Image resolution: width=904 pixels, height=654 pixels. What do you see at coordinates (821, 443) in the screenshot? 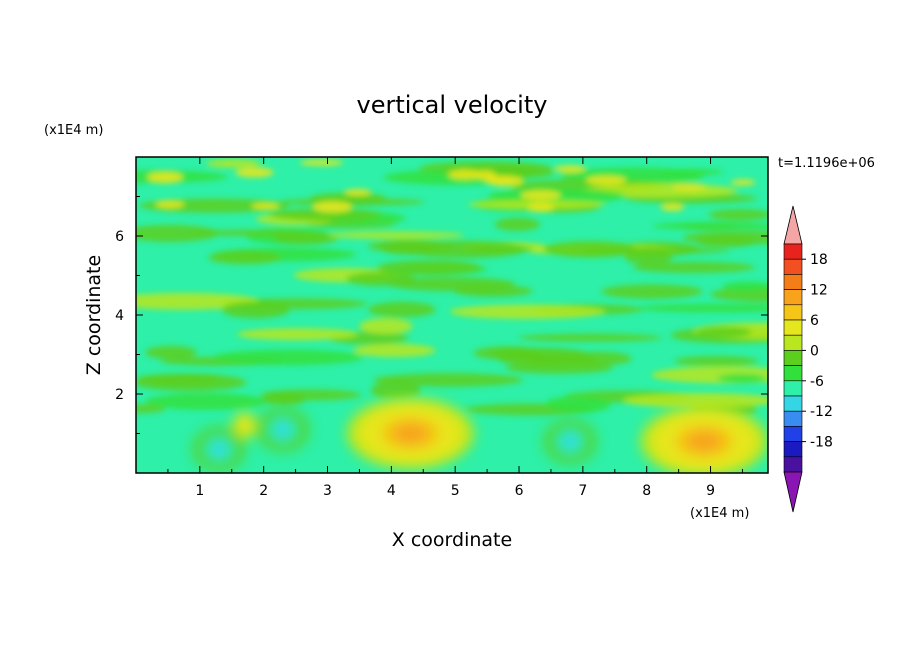
I see `colorbar-tick-label: -18` at bounding box center [821, 443].